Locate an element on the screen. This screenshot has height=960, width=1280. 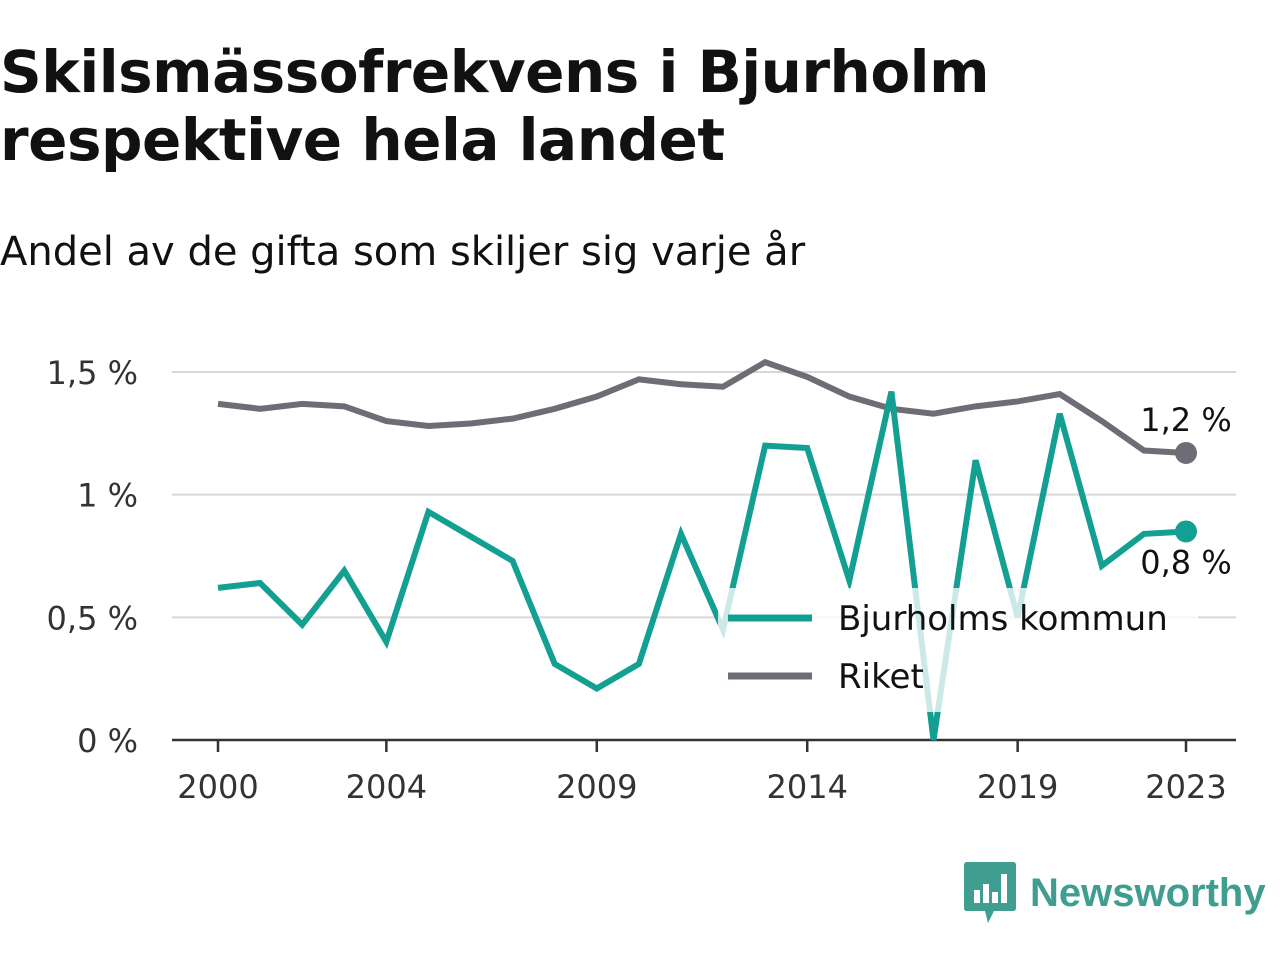
brand-name: Newsworthy is located at coordinates (1148, 892).